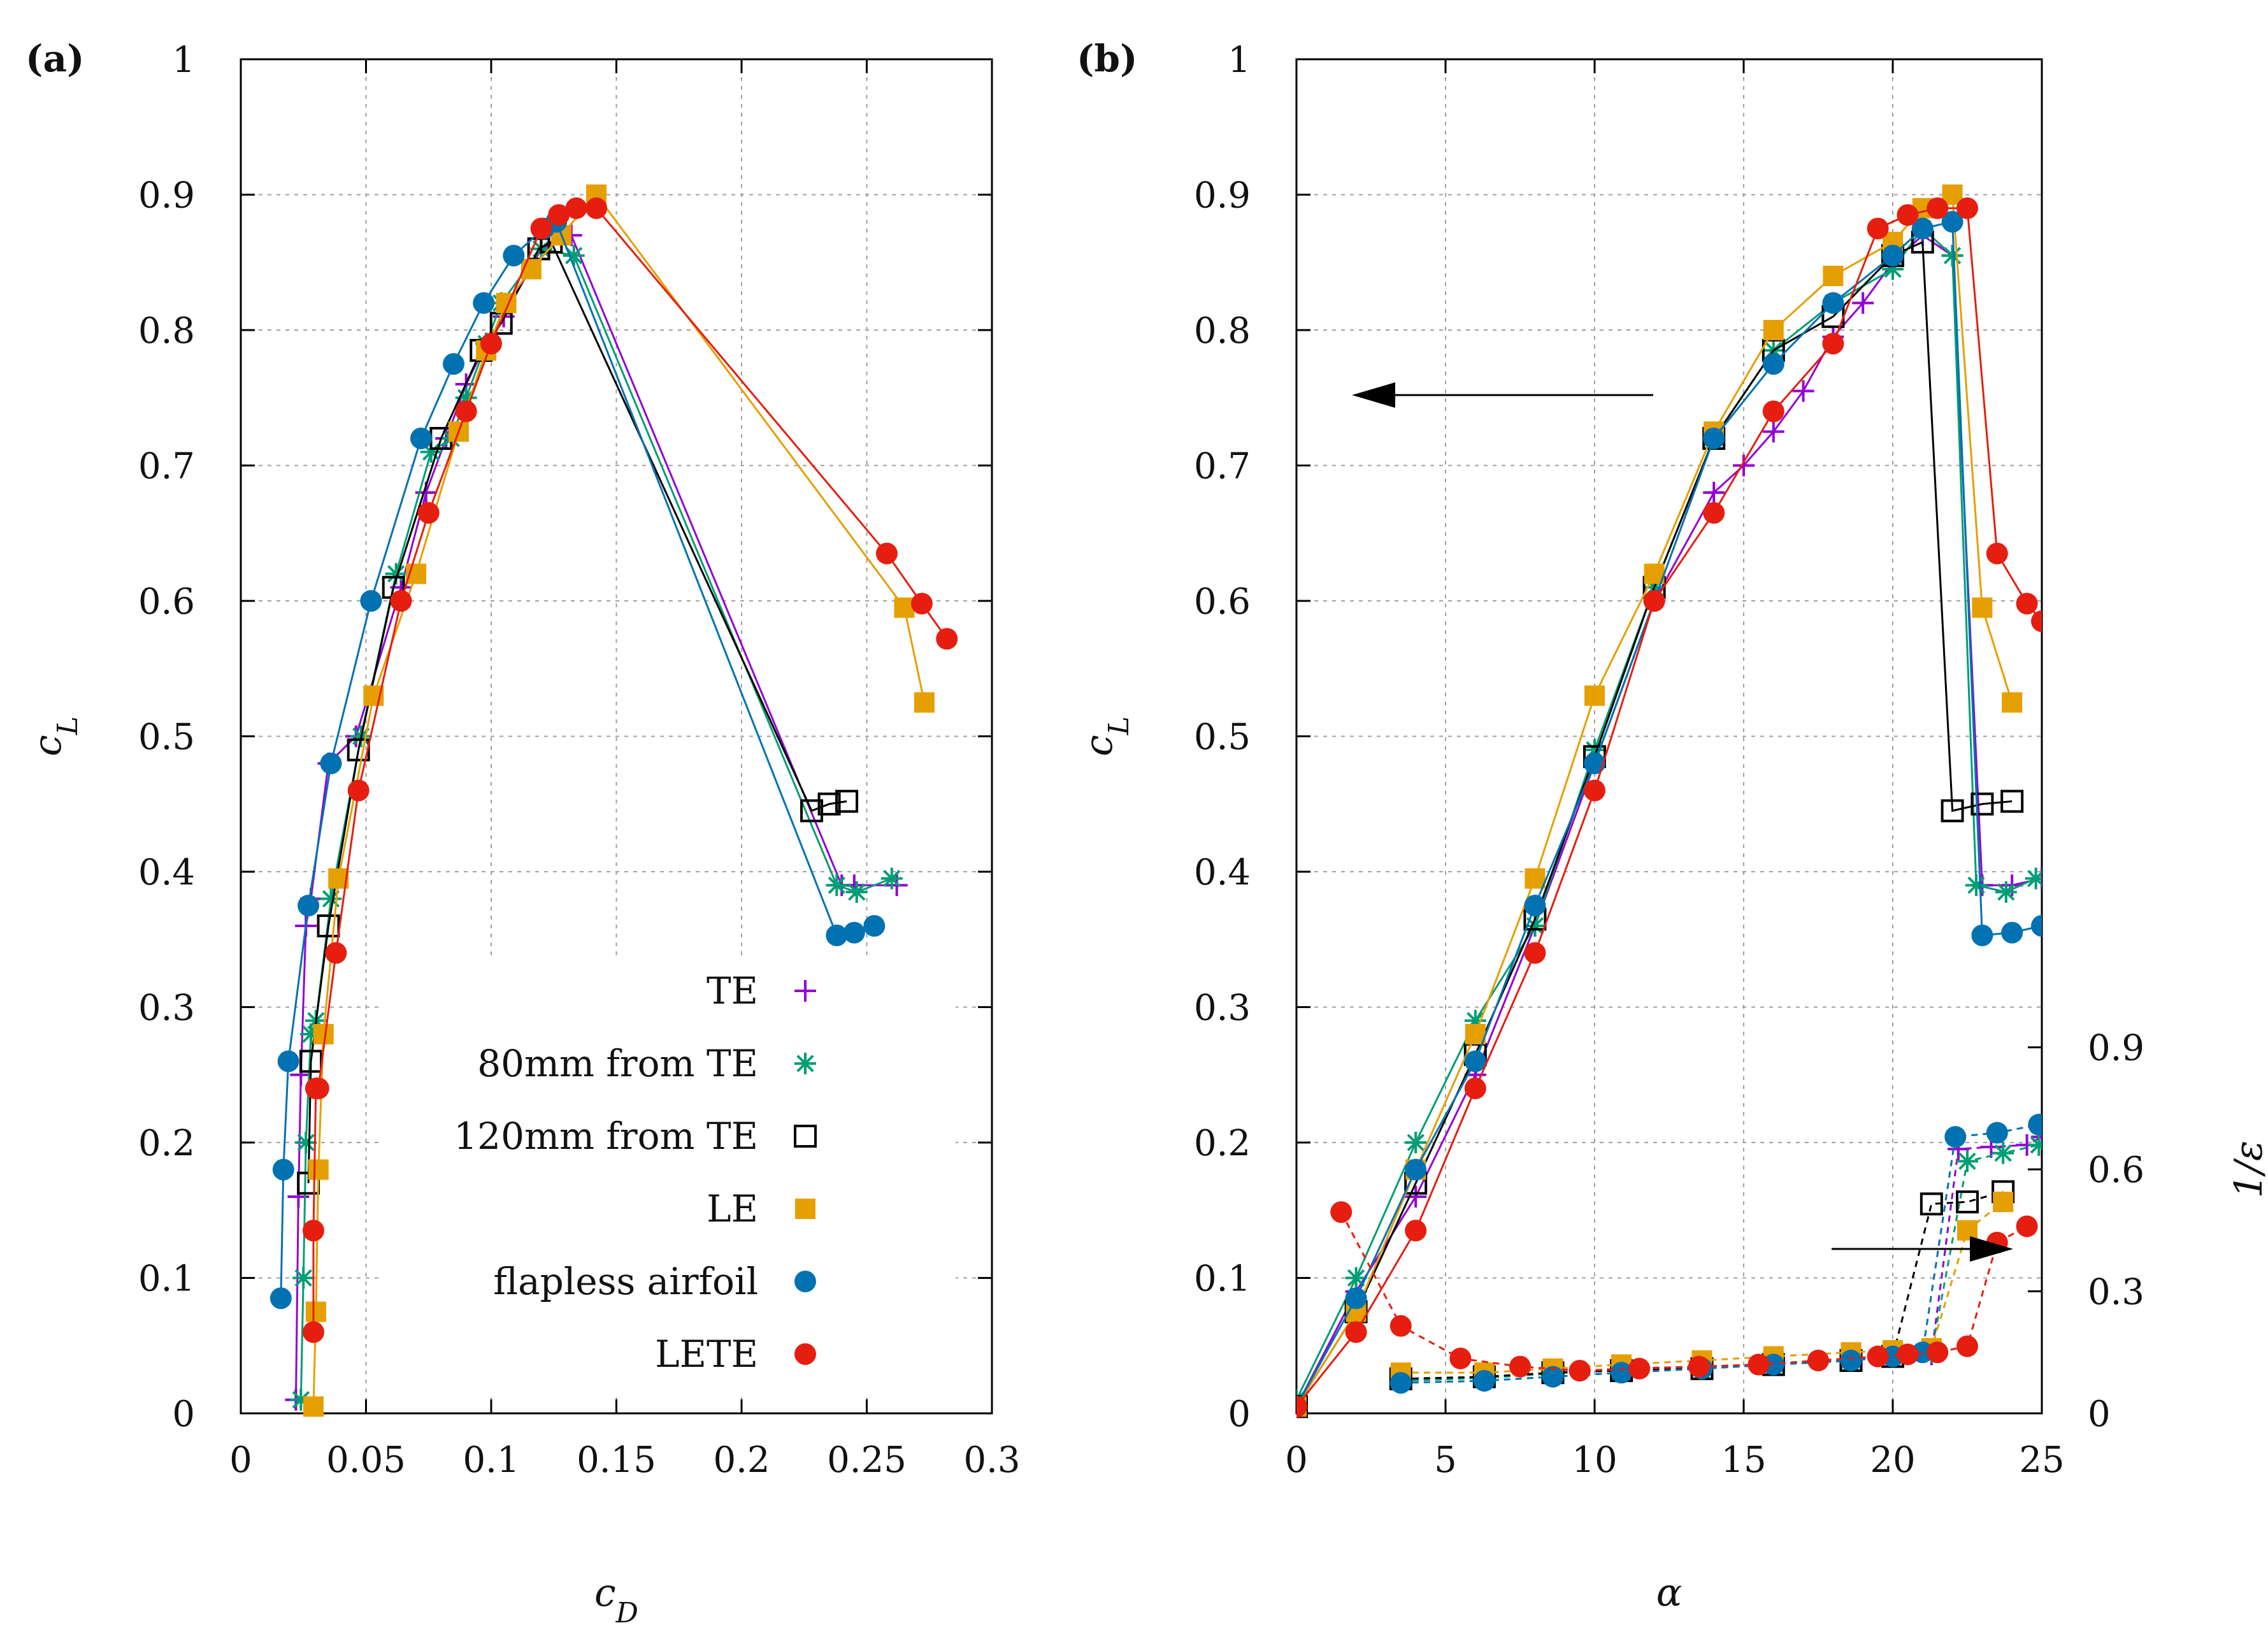 The height and width of the screenshot is (1630, 2268). What do you see at coordinates (1892, 1460) in the screenshot?
I see `x-tick-label: 20` at bounding box center [1892, 1460].